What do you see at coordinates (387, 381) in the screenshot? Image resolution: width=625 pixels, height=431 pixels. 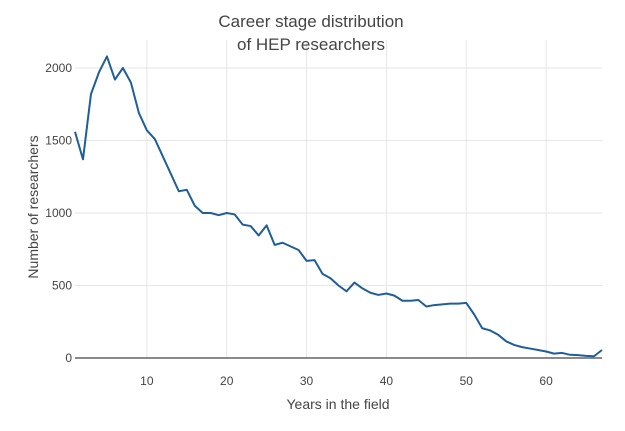 I see `x-tick-label-40: 40` at bounding box center [387, 381].